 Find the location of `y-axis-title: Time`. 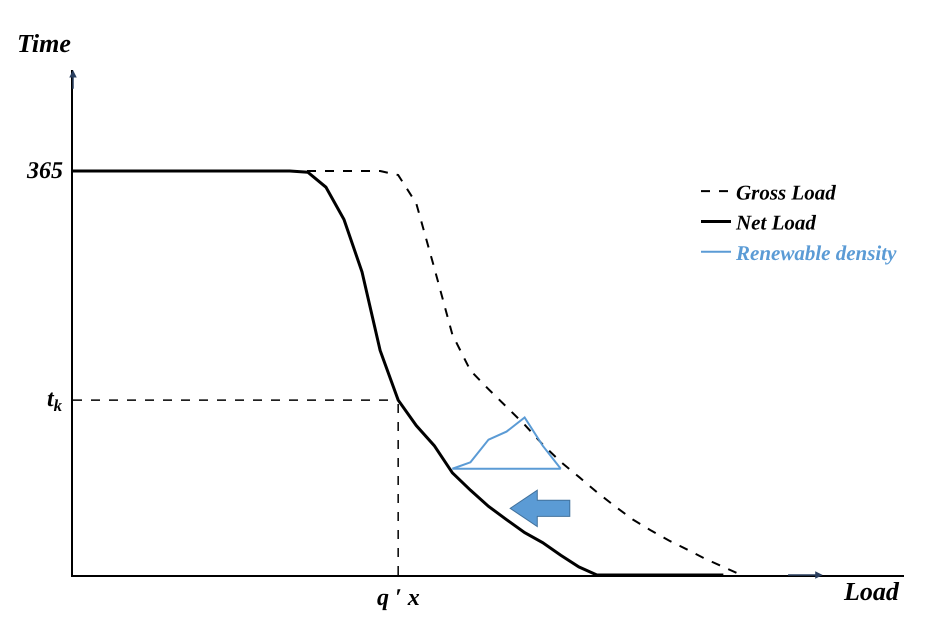

y-axis-title: Time is located at coordinates (44, 43).